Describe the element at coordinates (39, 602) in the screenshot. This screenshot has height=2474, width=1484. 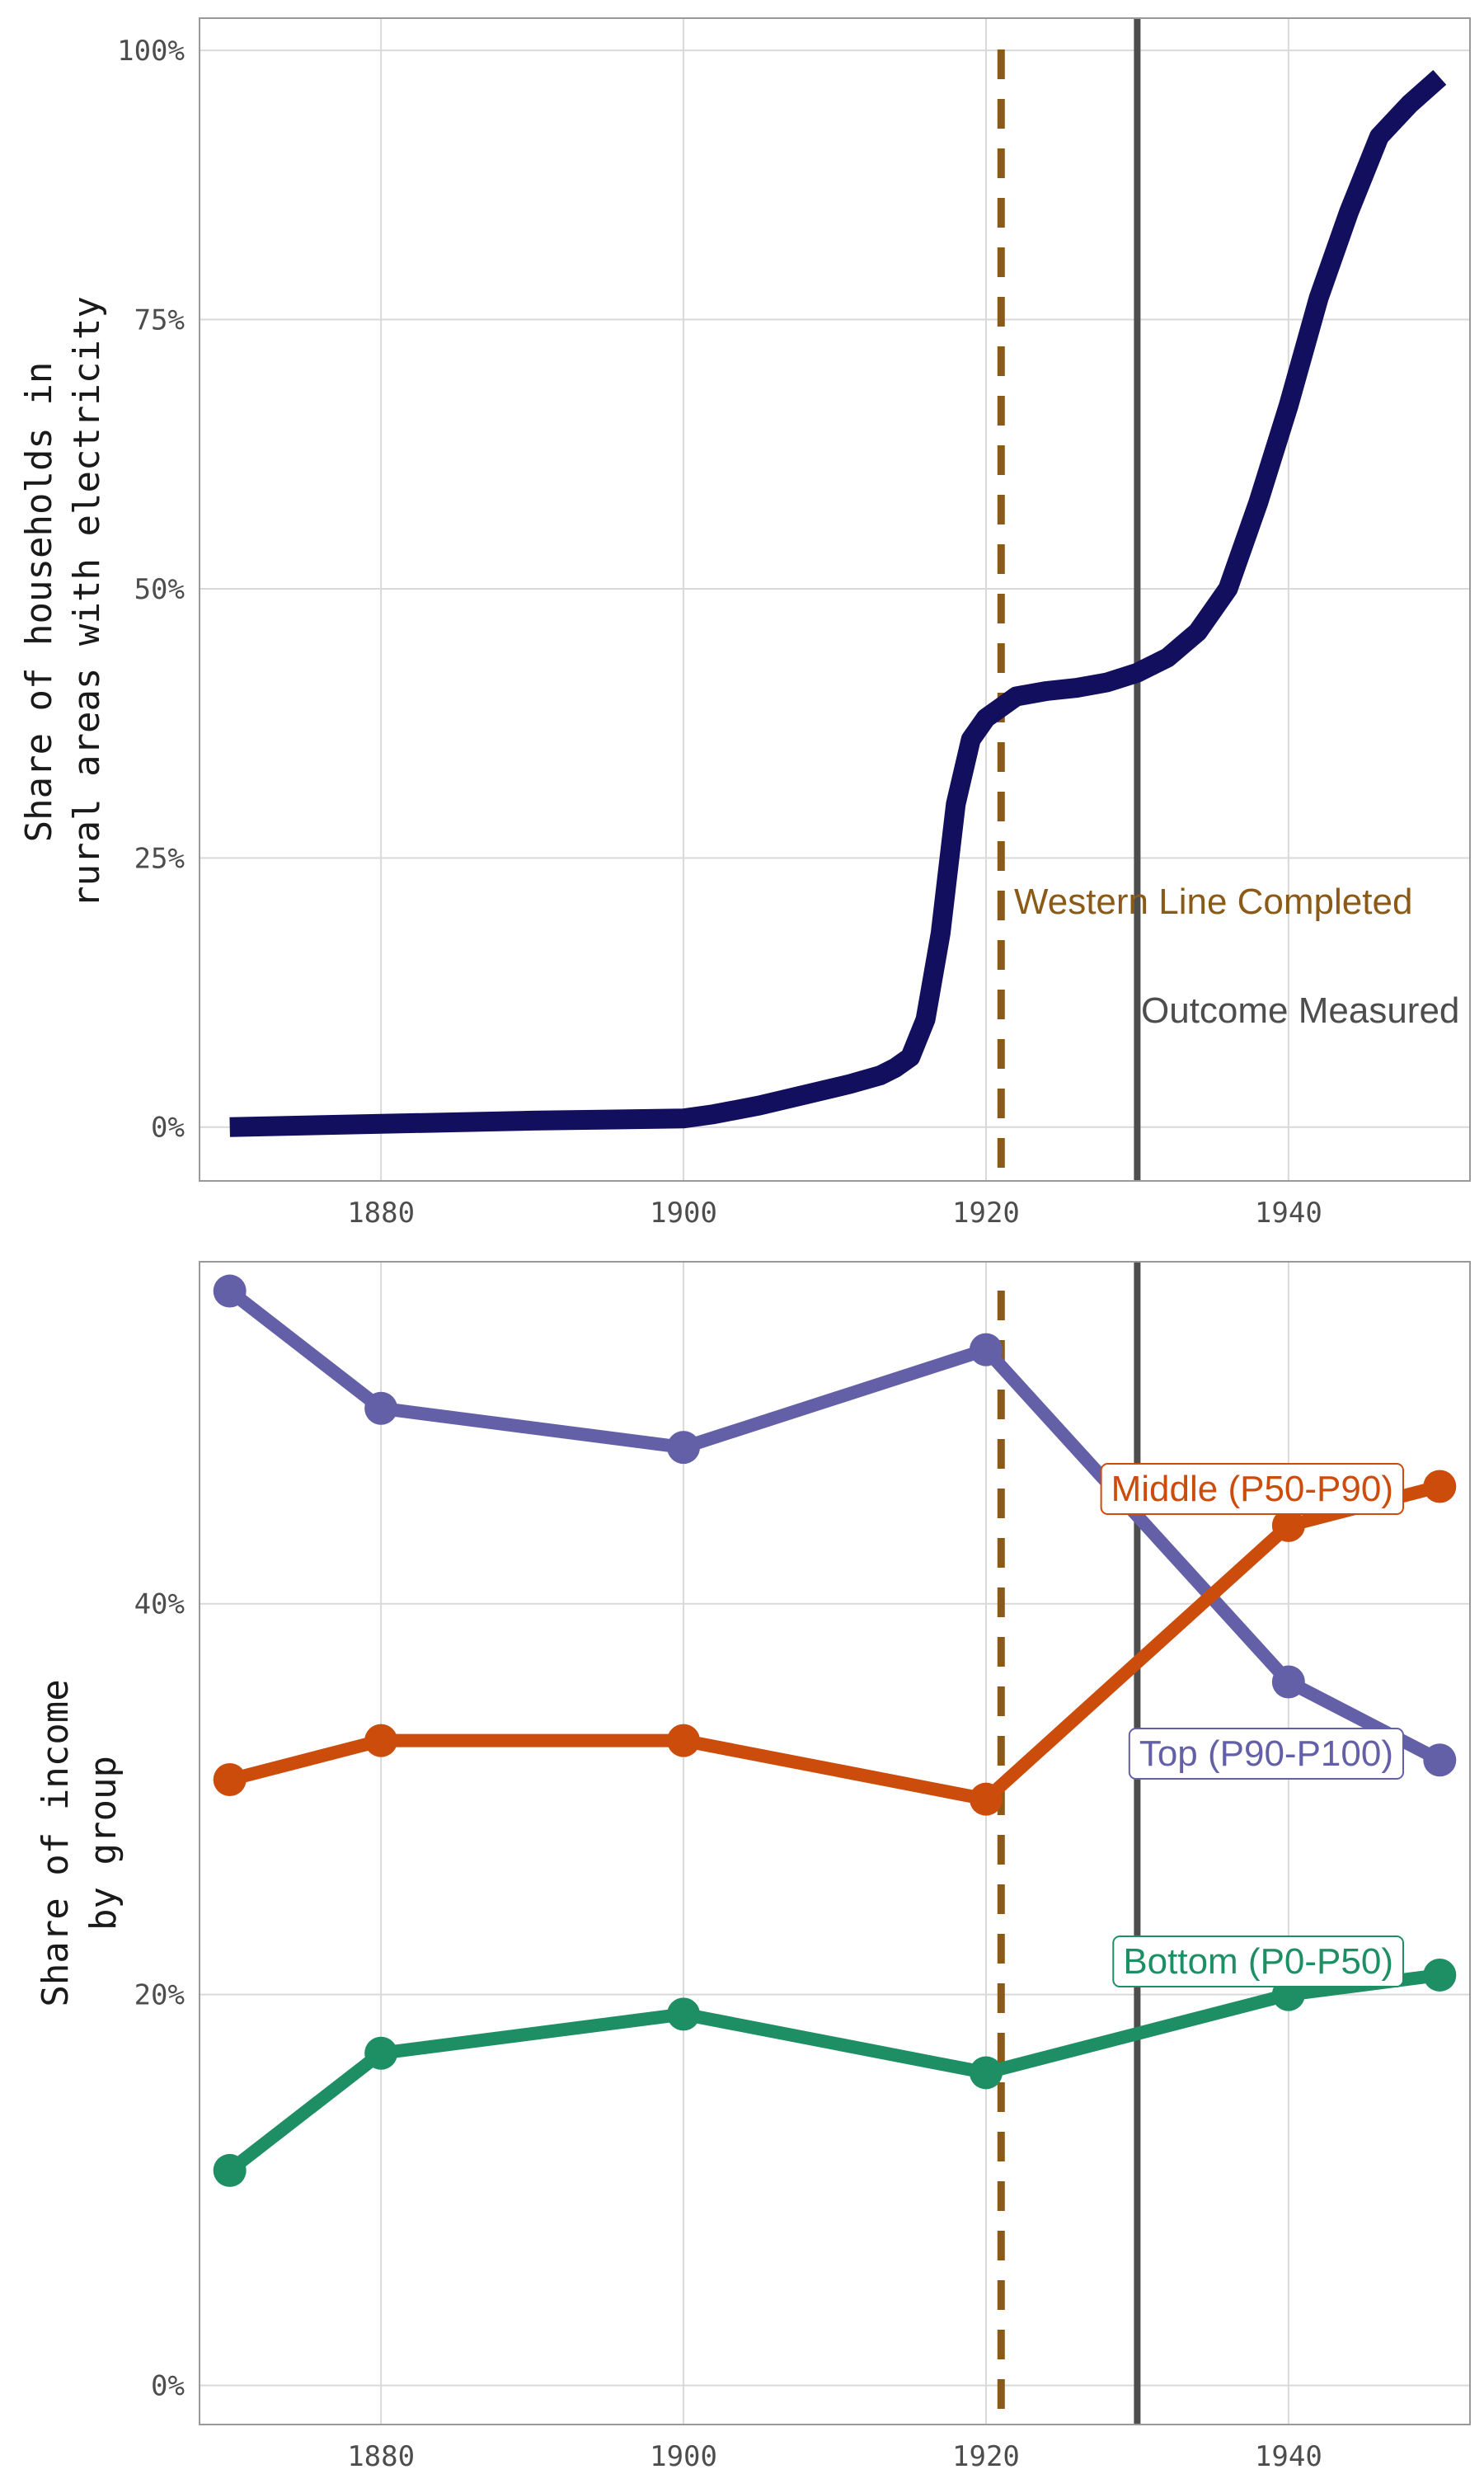
I see `y-axis-label: Share of households in` at that location.